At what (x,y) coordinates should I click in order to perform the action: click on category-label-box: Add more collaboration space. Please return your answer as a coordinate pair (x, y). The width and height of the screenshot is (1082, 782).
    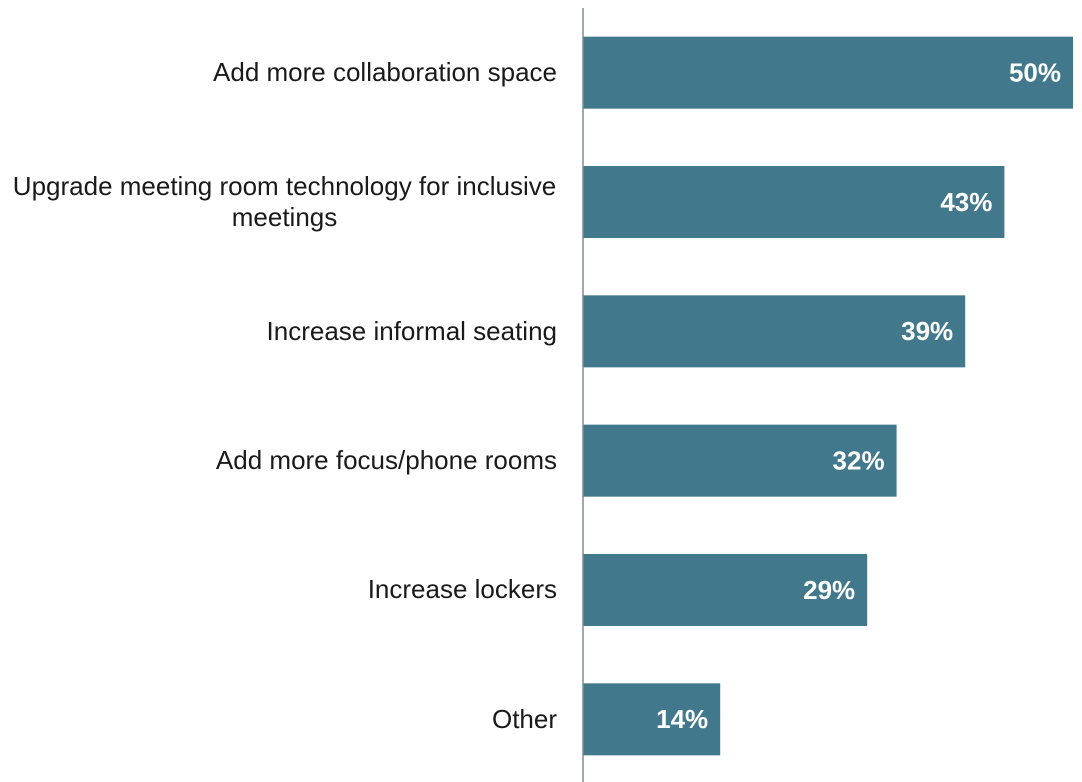
    Looking at the image, I should click on (278, 72).